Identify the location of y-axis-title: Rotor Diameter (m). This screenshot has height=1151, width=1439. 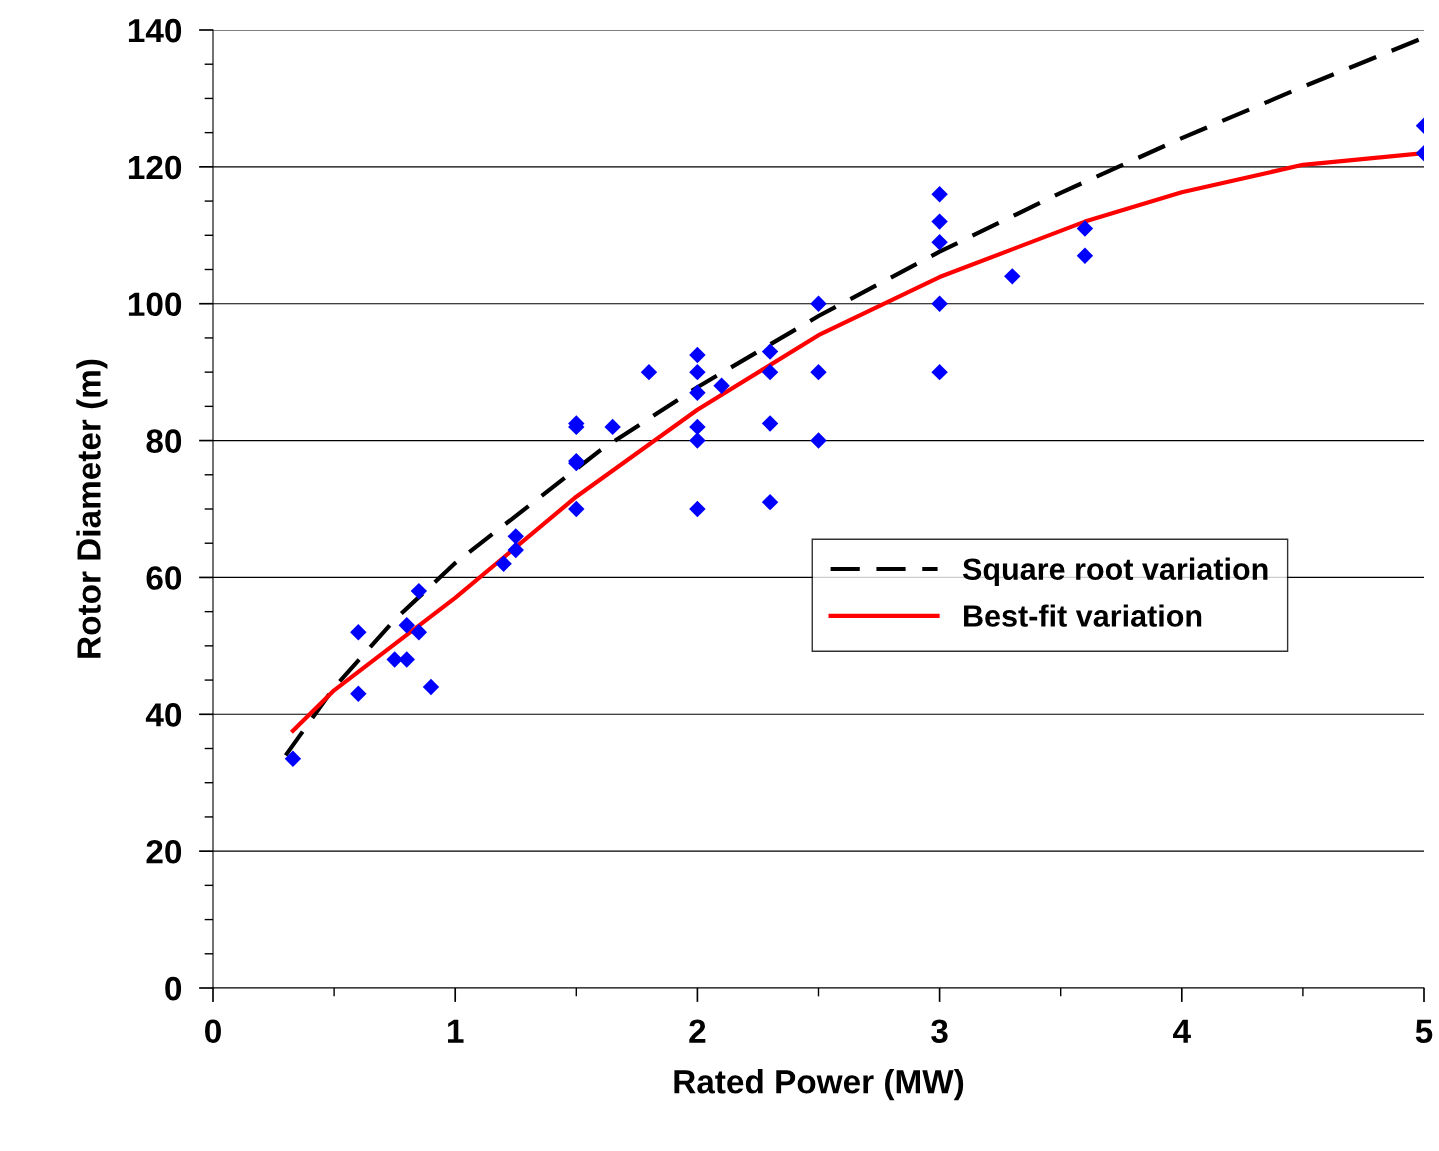
(92, 508).